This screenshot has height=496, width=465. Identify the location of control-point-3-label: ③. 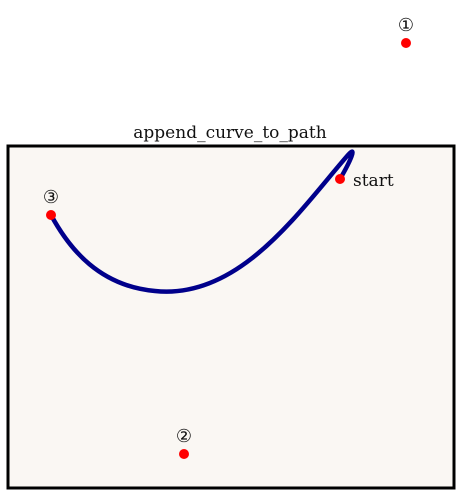
(51, 197).